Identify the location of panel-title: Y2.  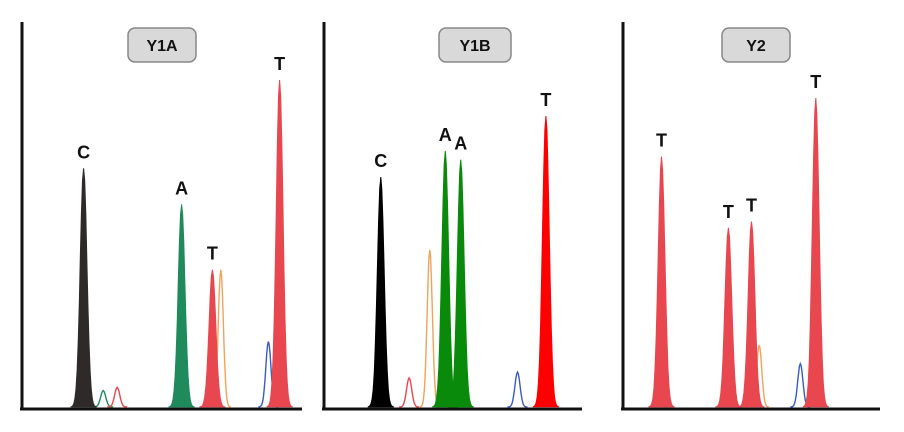
(756, 45).